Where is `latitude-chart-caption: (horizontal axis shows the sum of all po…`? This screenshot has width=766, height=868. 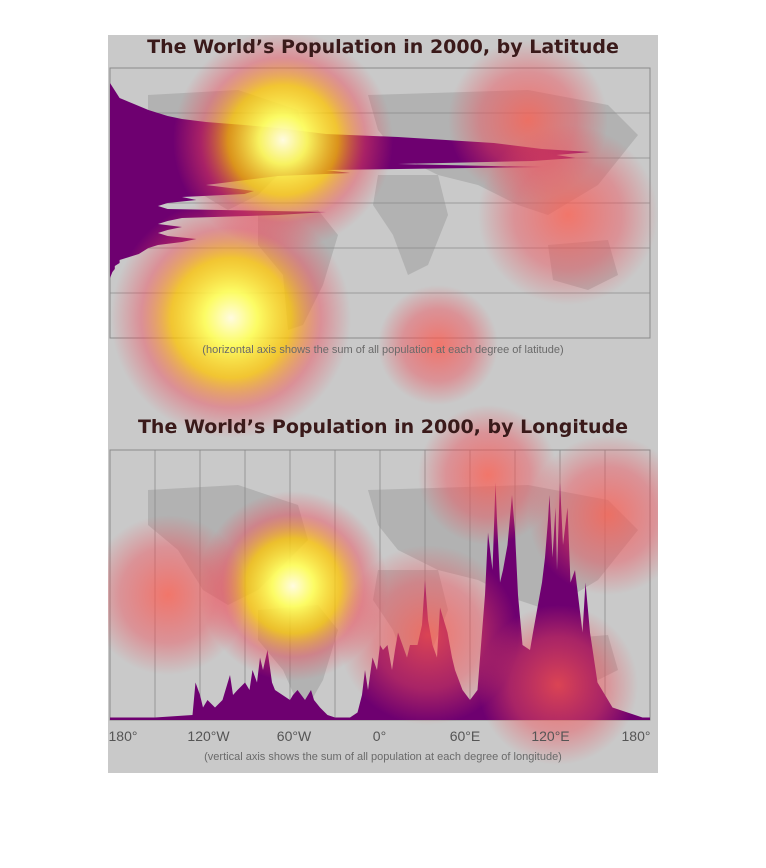 latitude-chart-caption: (horizontal axis shows the sum of all po… is located at coordinates (383, 350).